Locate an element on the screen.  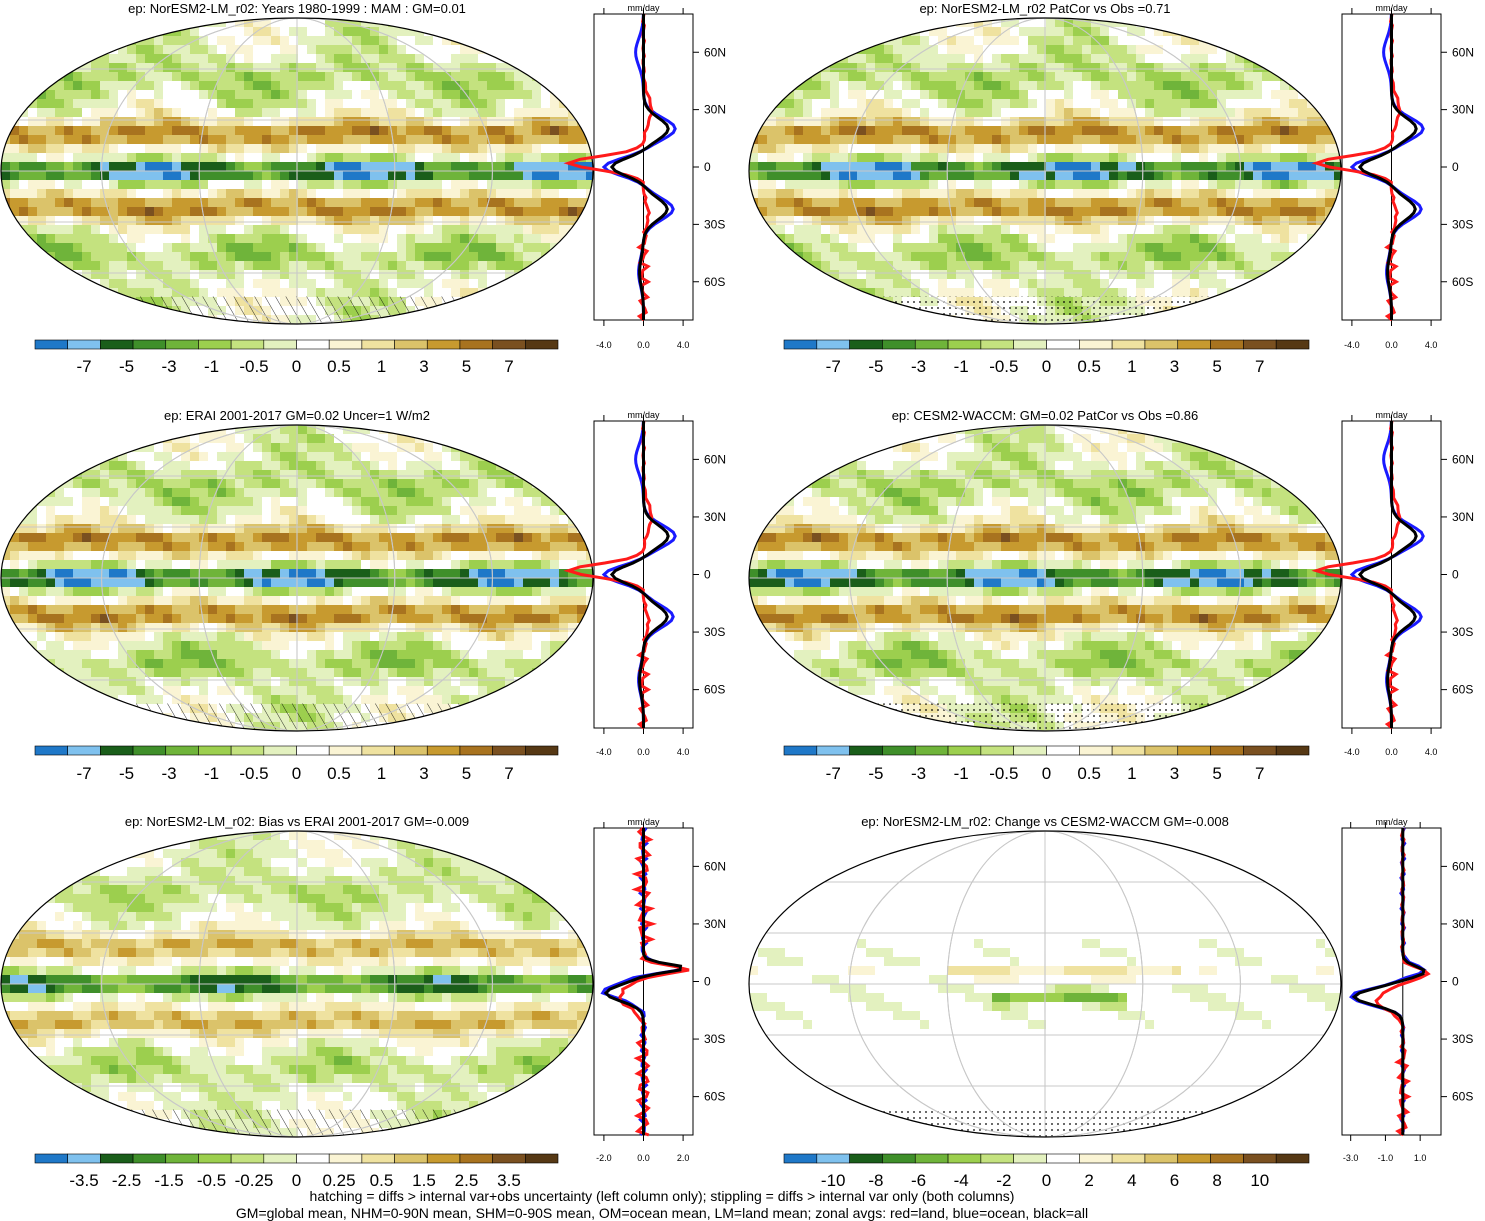
colorbar-label: -2.5 is located at coordinates (126, 1180).